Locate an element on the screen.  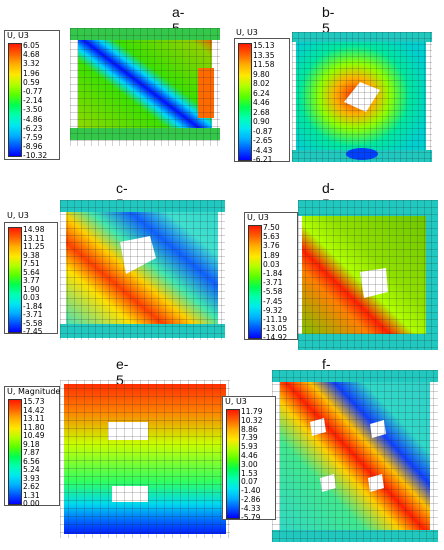
legend-value: 6.24 is located at coordinates (261, 93).